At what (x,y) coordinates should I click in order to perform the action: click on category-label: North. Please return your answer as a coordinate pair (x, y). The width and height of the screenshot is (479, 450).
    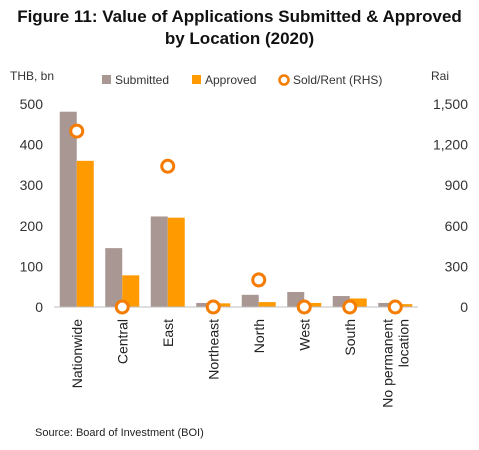
    Looking at the image, I should click on (259, 336).